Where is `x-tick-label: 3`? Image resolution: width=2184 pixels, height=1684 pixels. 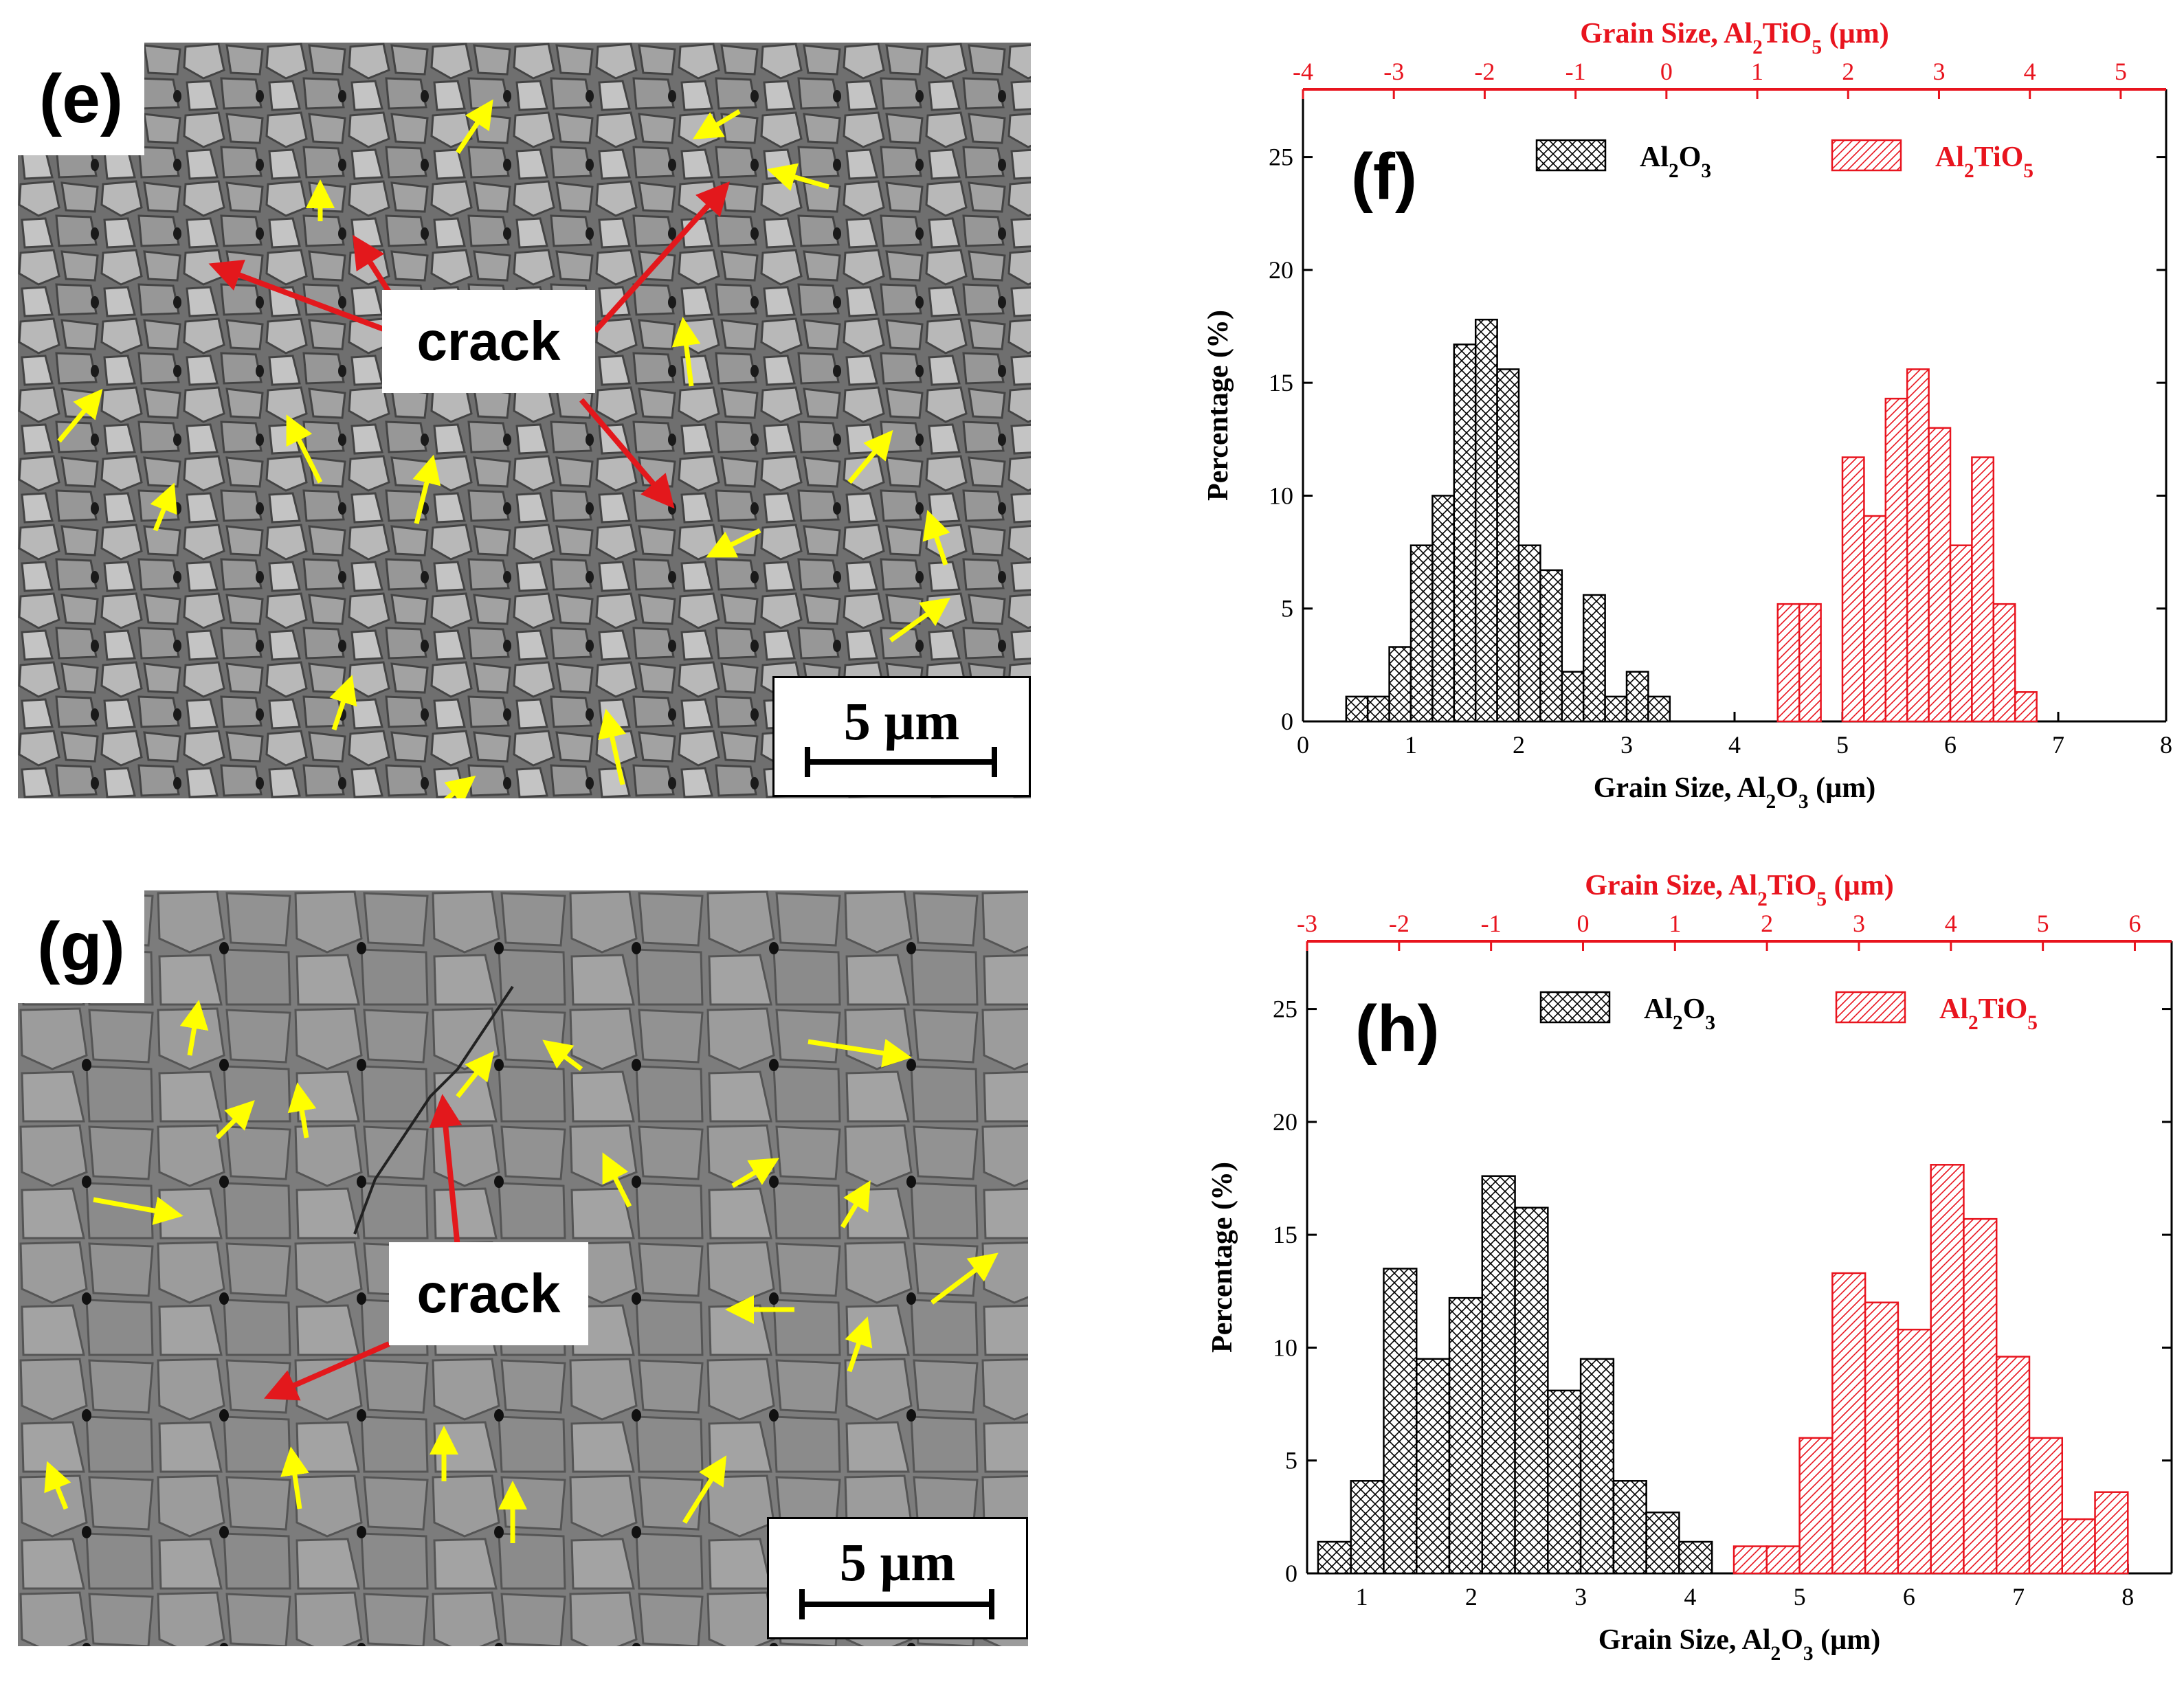
x-tick-label: 3 is located at coordinates (1580, 1596).